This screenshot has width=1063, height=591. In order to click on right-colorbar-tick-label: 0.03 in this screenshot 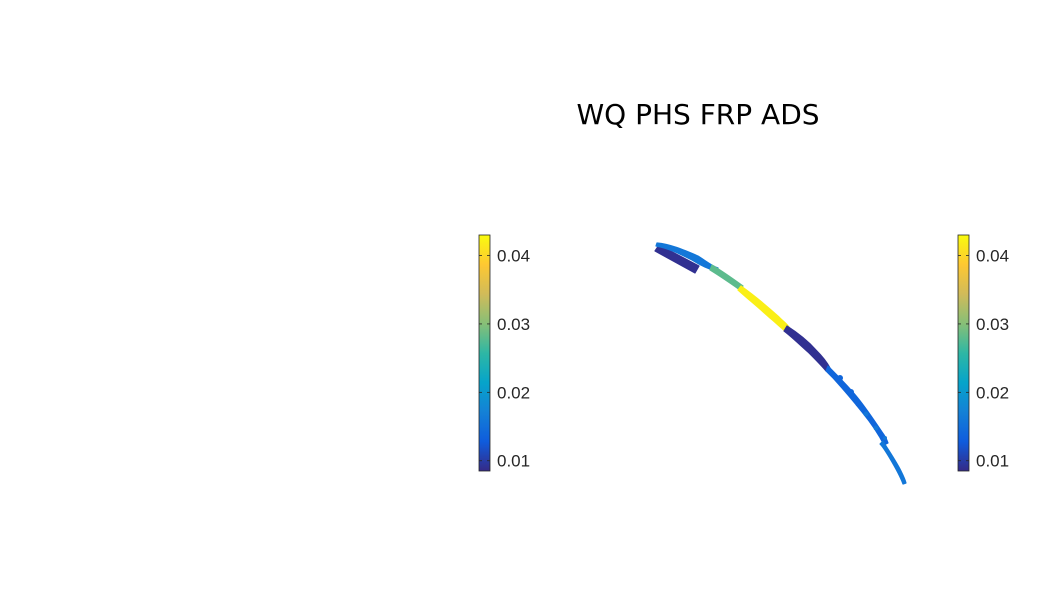, I will do `click(992, 324)`.